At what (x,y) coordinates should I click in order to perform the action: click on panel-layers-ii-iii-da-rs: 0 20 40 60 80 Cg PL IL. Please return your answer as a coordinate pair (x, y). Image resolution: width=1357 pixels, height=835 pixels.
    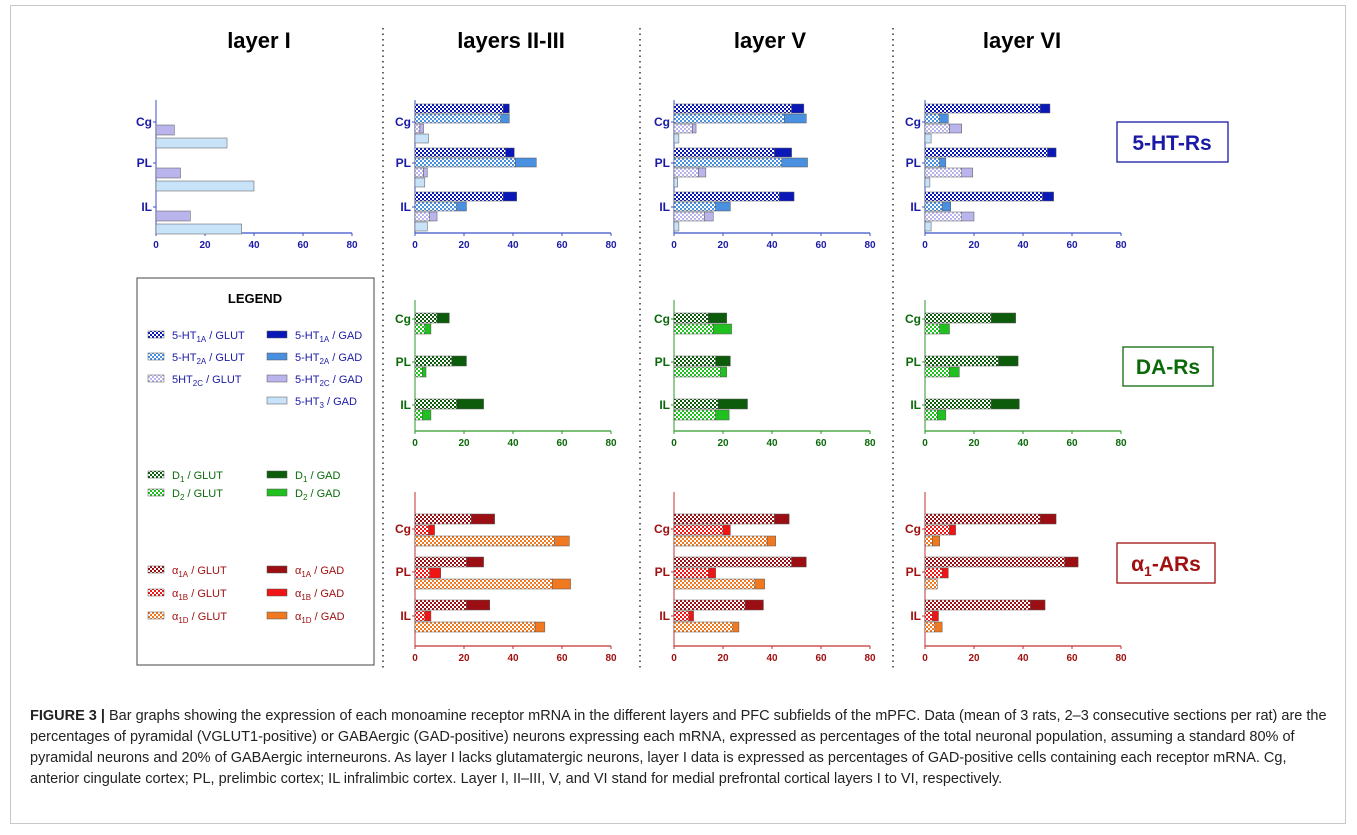
    Looking at the image, I should click on (506, 374).